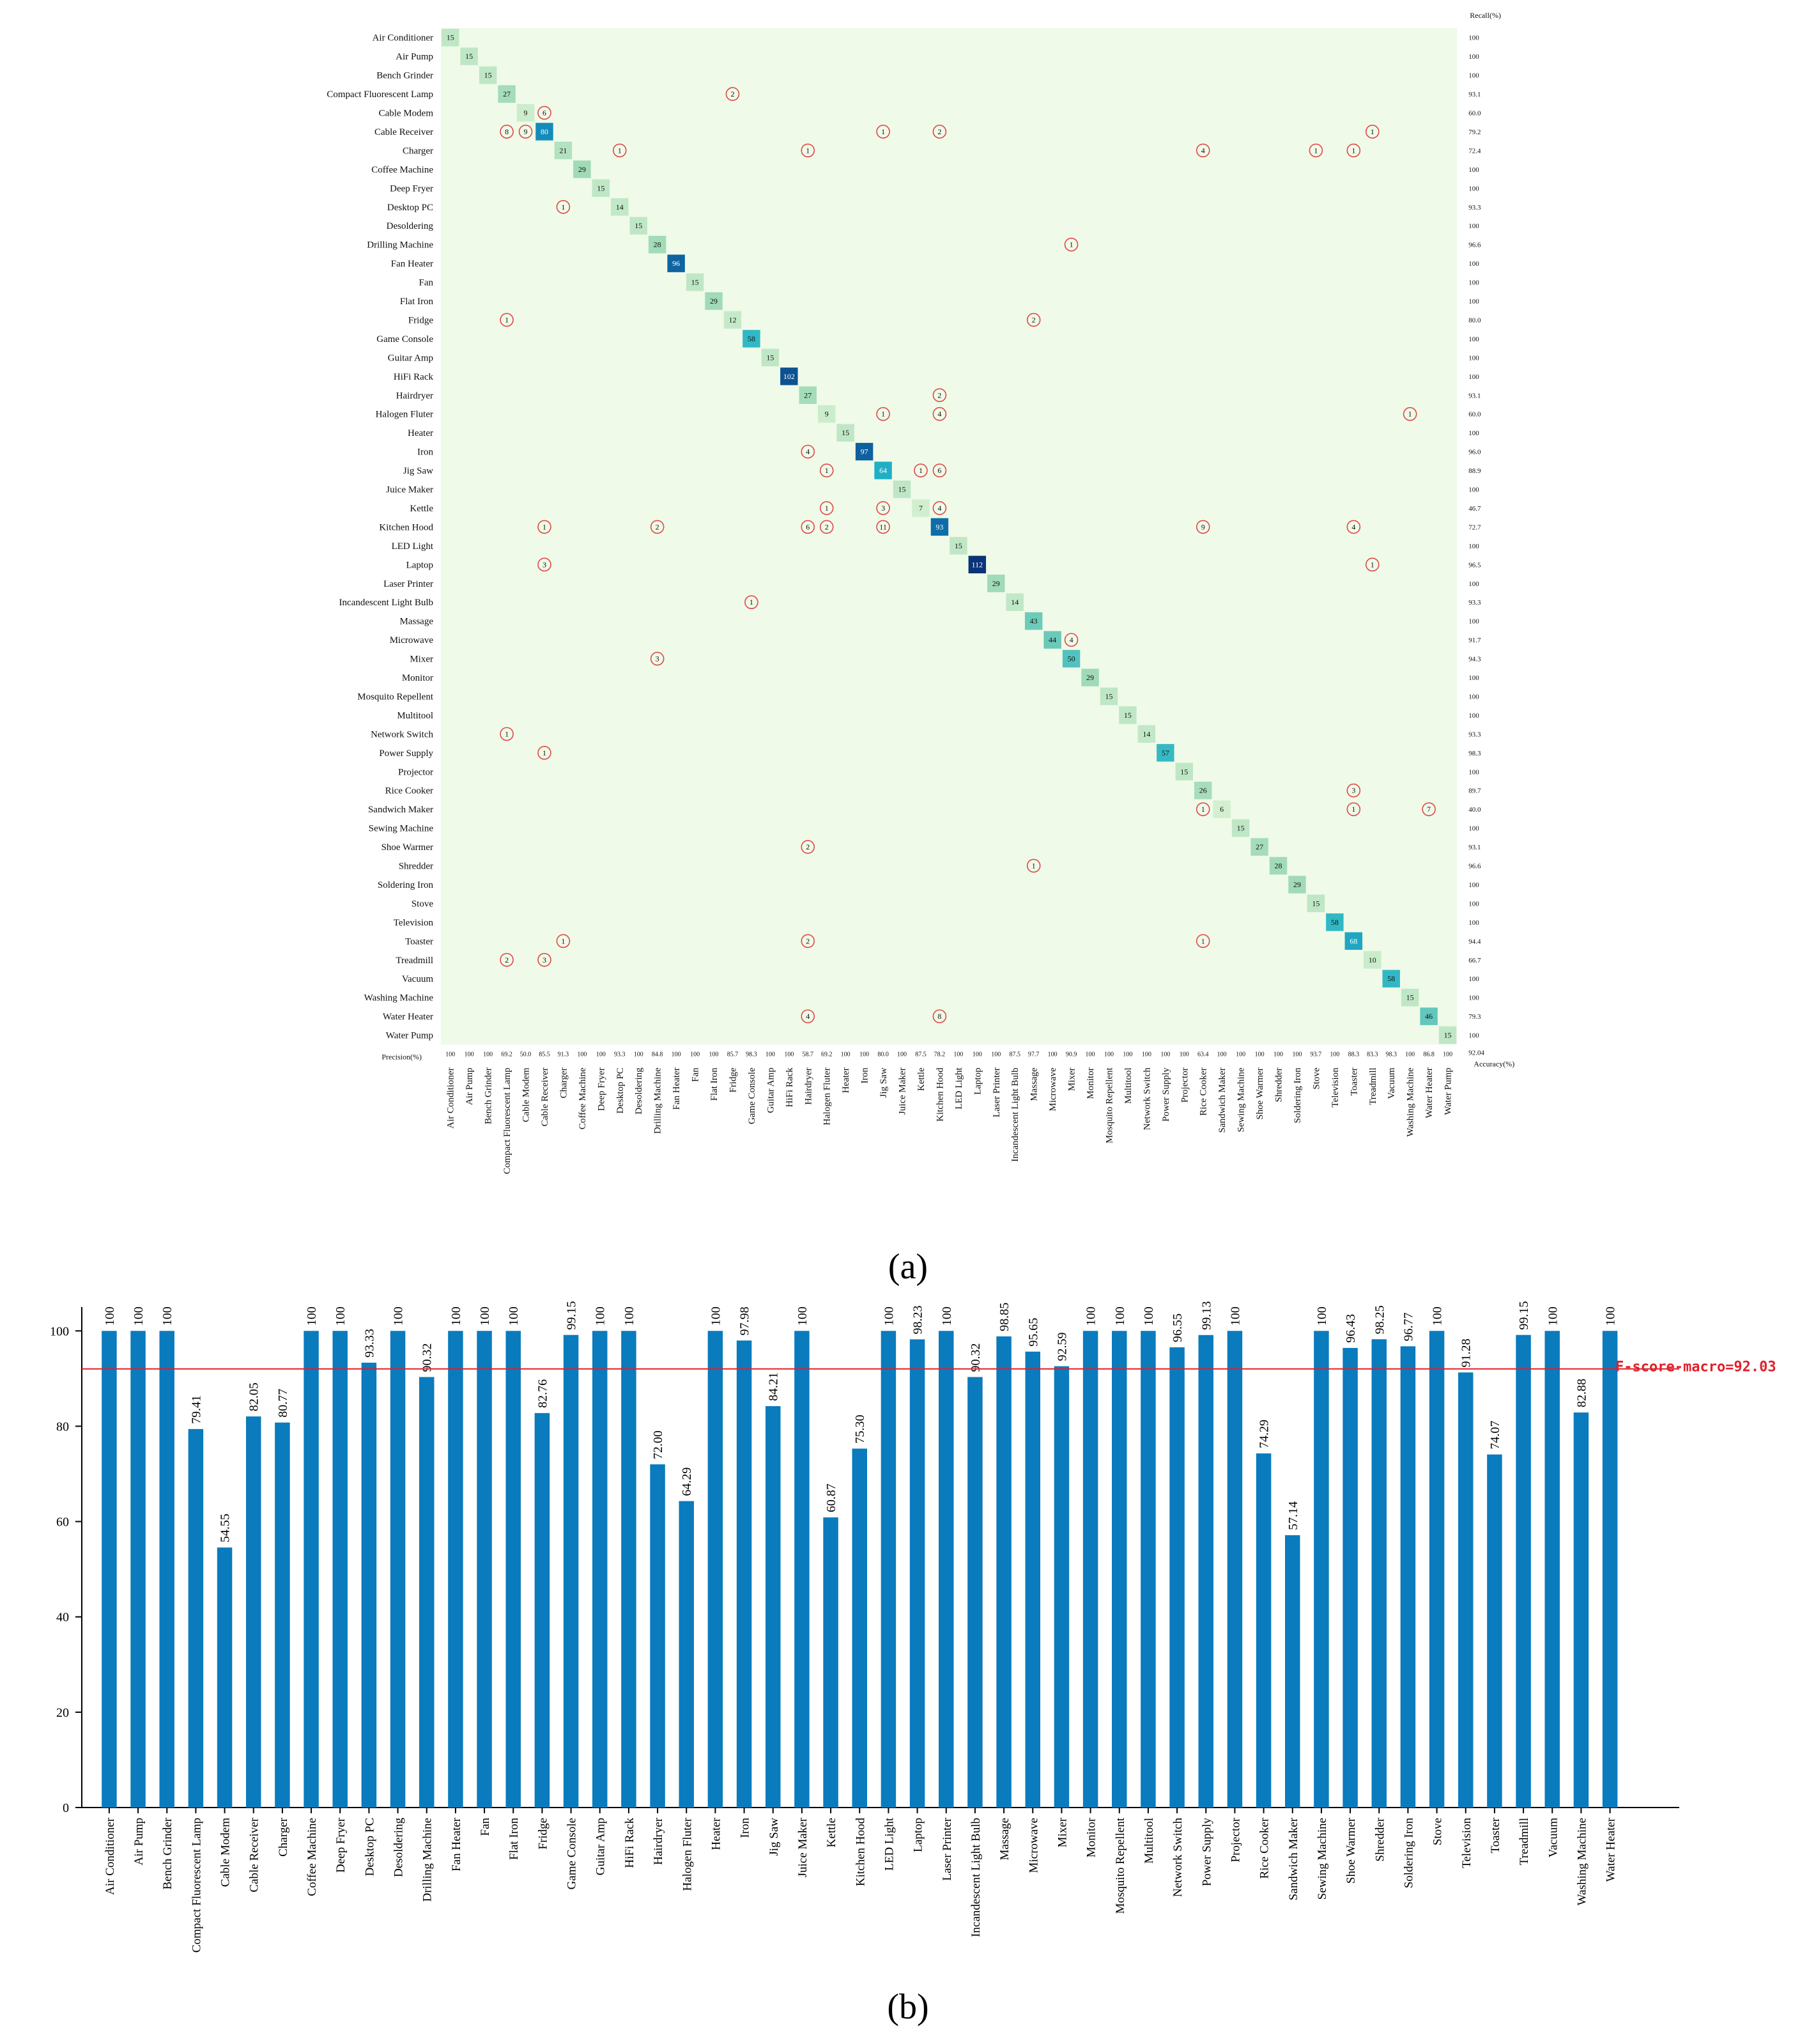 The image size is (1816, 2044). Describe the element at coordinates (1380, 1319) in the screenshot. I see `bar-value-label: 98.25` at that location.